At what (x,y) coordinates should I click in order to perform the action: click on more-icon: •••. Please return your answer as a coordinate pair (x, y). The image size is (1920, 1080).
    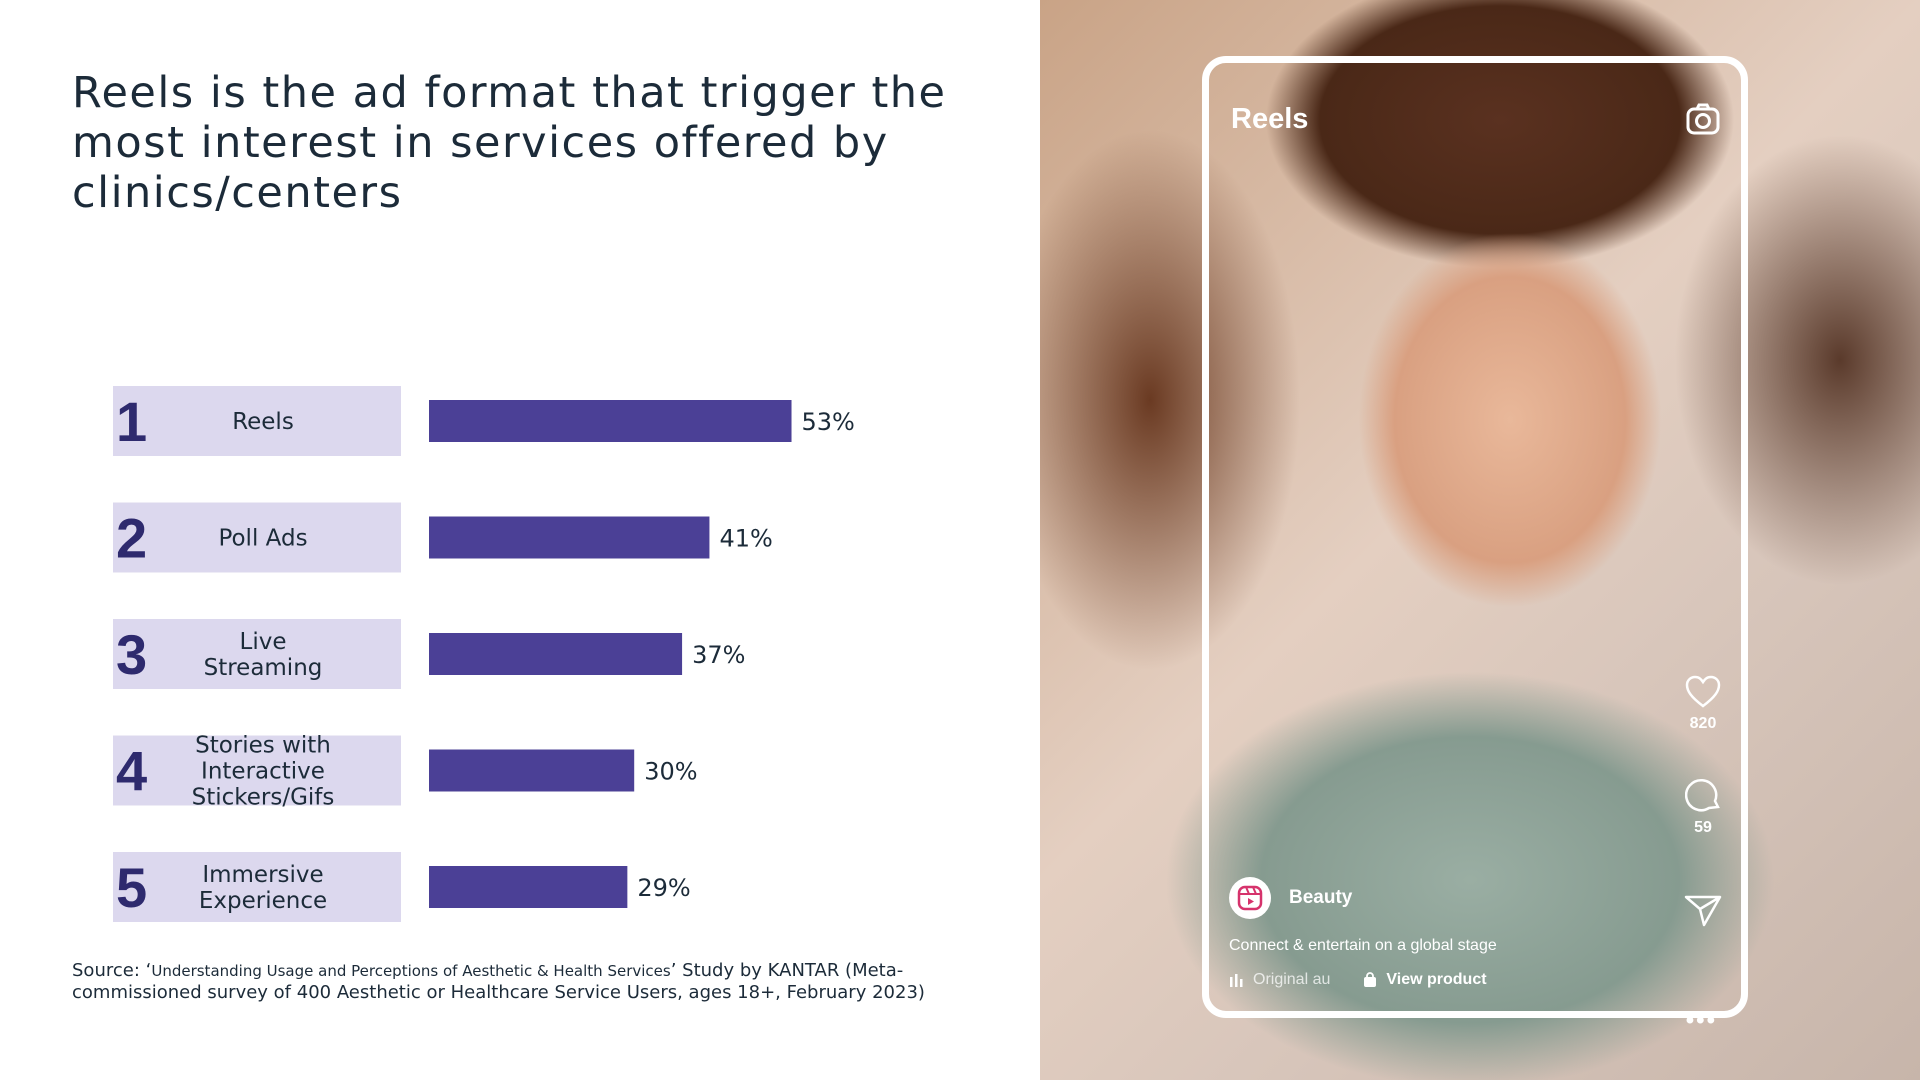
    Looking at the image, I should click on (1701, 1020).